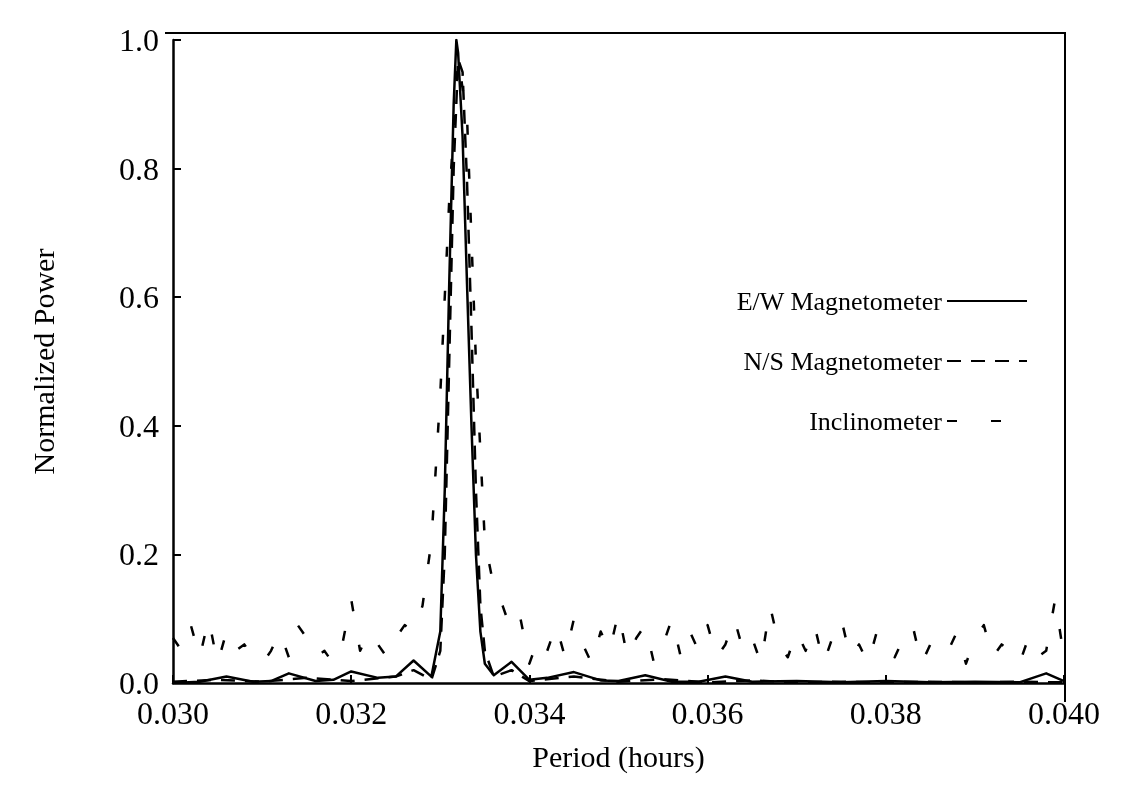 This screenshot has width=1136, height=802. I want to click on y-tick-label: 0.8, so click(139, 168).